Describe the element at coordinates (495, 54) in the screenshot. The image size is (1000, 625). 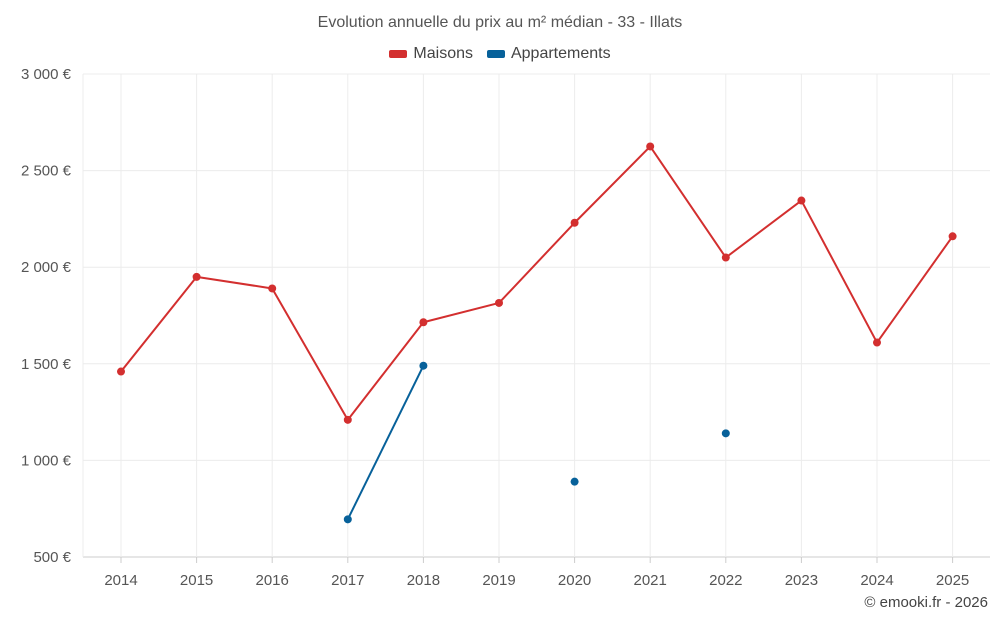
I see `legend-swatch-appartements` at that location.